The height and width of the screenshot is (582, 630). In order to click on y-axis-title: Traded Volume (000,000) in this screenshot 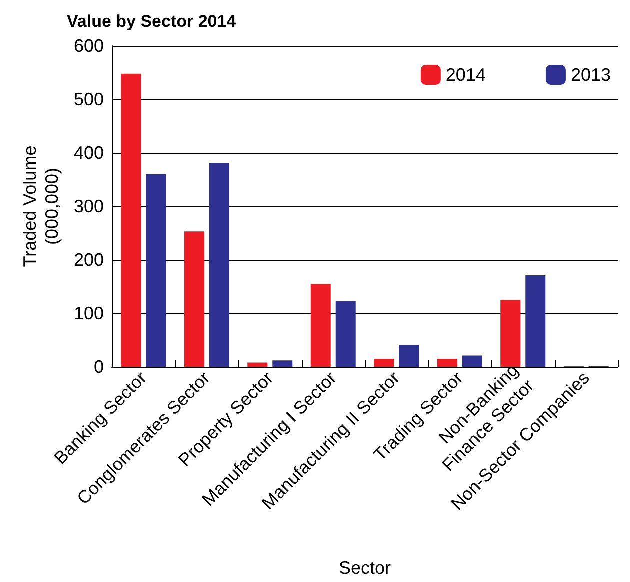, I will do `click(41, 207)`.